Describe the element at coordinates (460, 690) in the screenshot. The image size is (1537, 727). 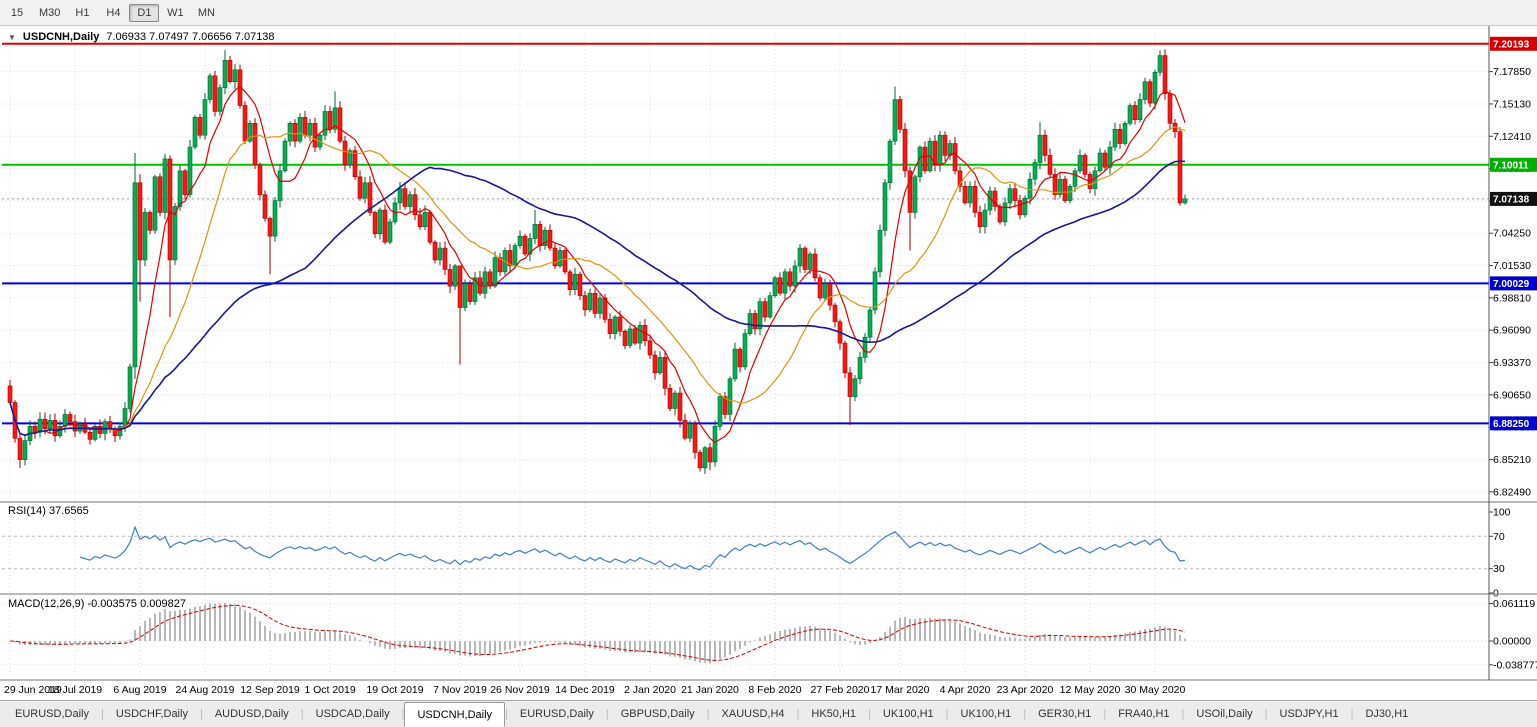
I see `svg-text: 7 Nov 2019` at that location.